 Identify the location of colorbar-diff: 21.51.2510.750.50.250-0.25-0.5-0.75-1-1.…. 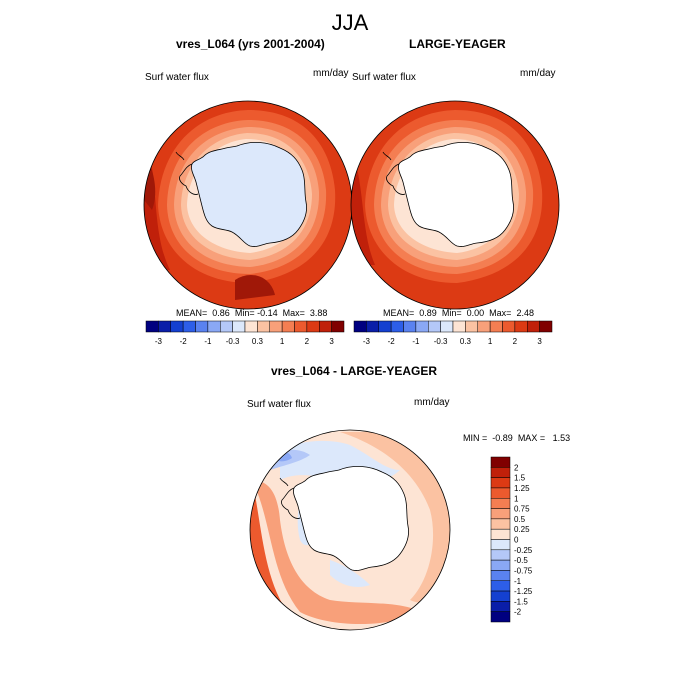
(511, 539).